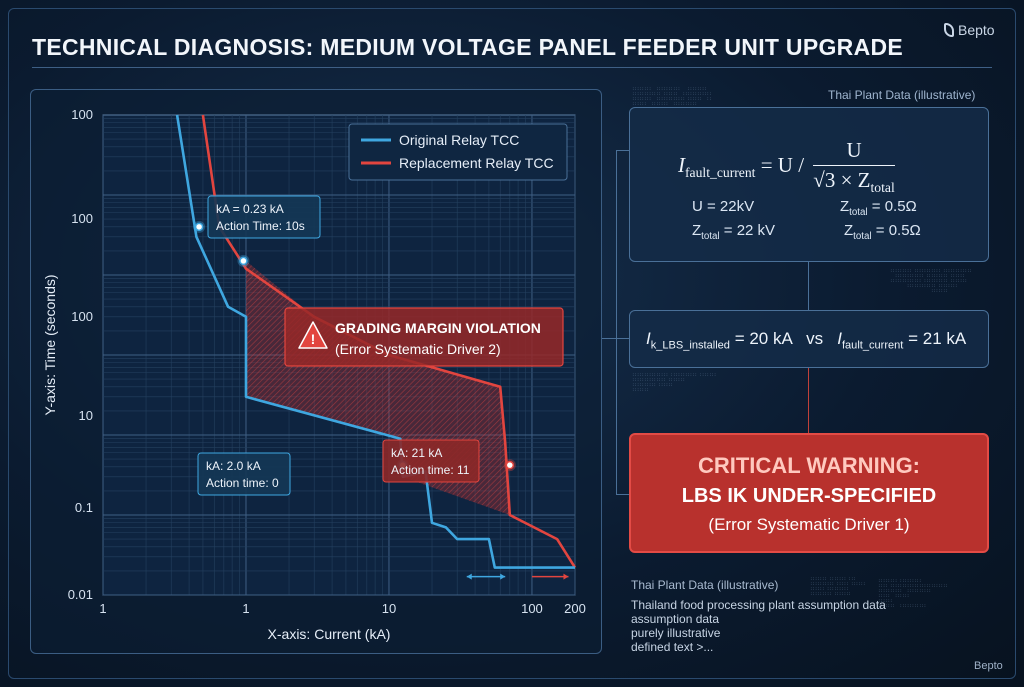 The height and width of the screenshot is (687, 1024). I want to click on y-tick-label: 10, so click(86, 415).